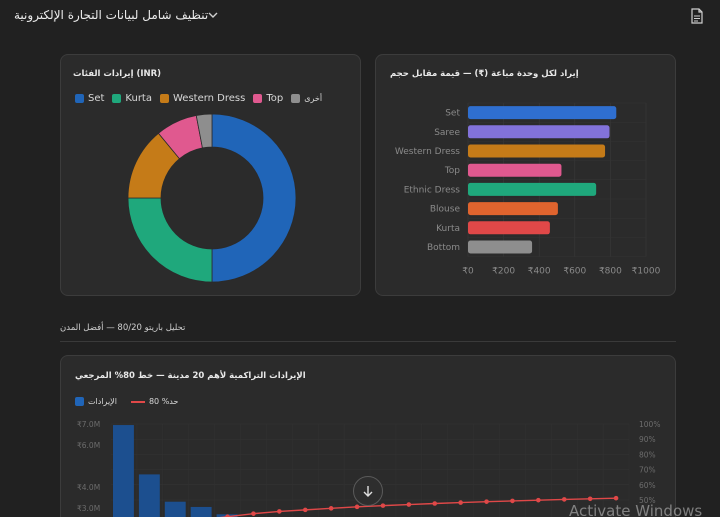 The width and height of the screenshot is (720, 517). What do you see at coordinates (111, 15) in the screenshot?
I see `conversation-title: تنظيف شامل لبيانات التجارة الإلكترونية` at bounding box center [111, 15].